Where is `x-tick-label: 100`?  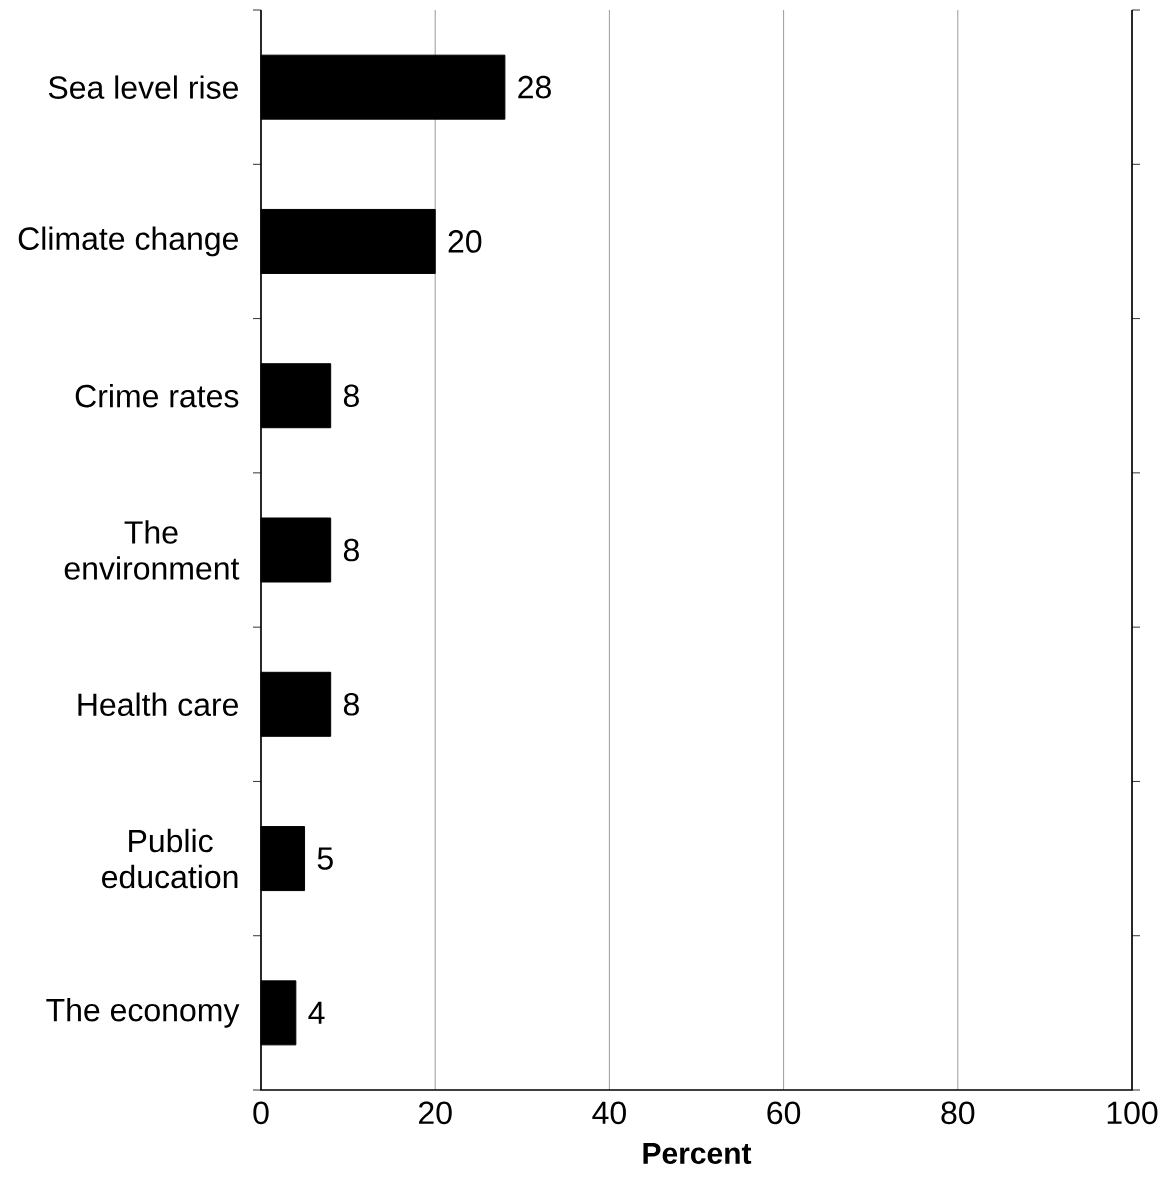 x-tick-label: 100 is located at coordinates (1132, 1113).